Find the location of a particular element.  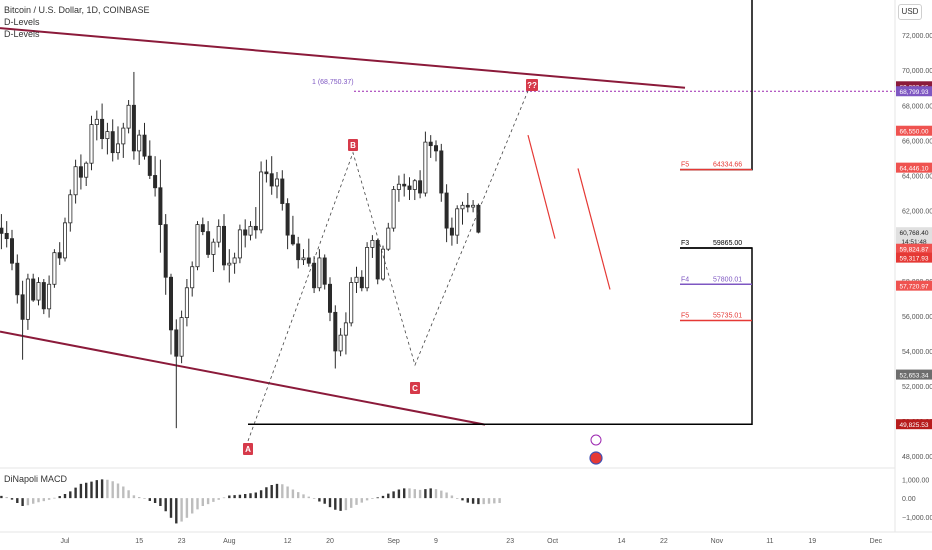

point-q-label: ?? is located at coordinates (532, 85).